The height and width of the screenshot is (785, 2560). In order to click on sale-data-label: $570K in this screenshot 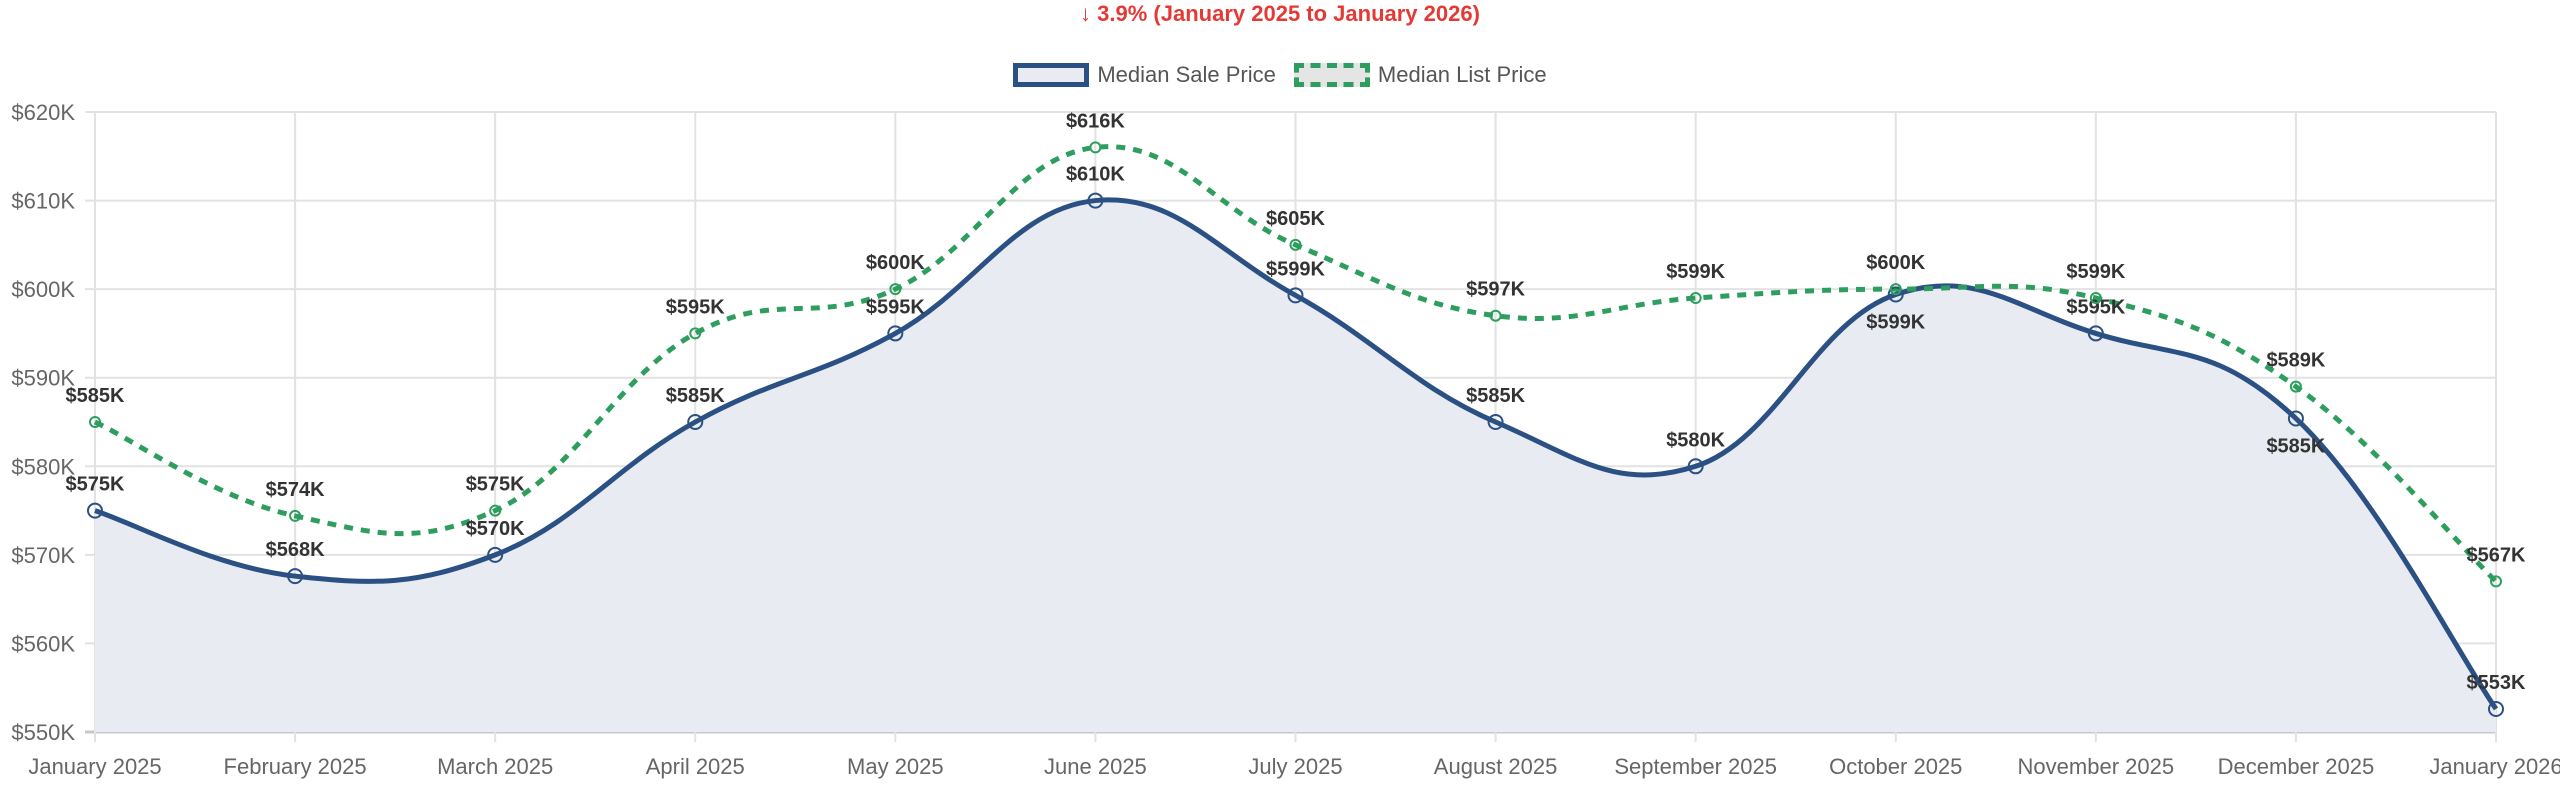, I will do `click(495, 529)`.